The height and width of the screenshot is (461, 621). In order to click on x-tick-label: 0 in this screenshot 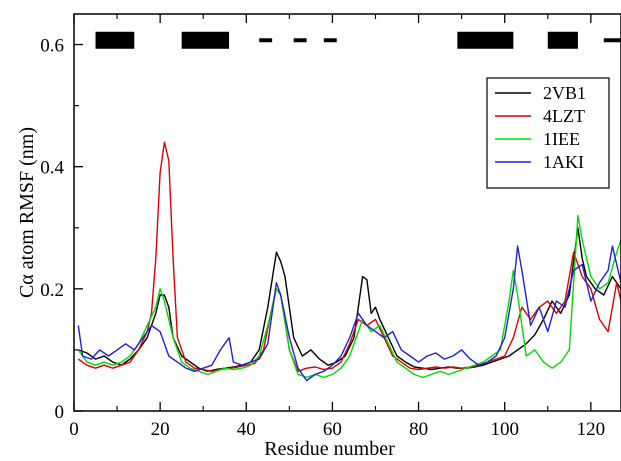, I will do `click(74, 429)`.